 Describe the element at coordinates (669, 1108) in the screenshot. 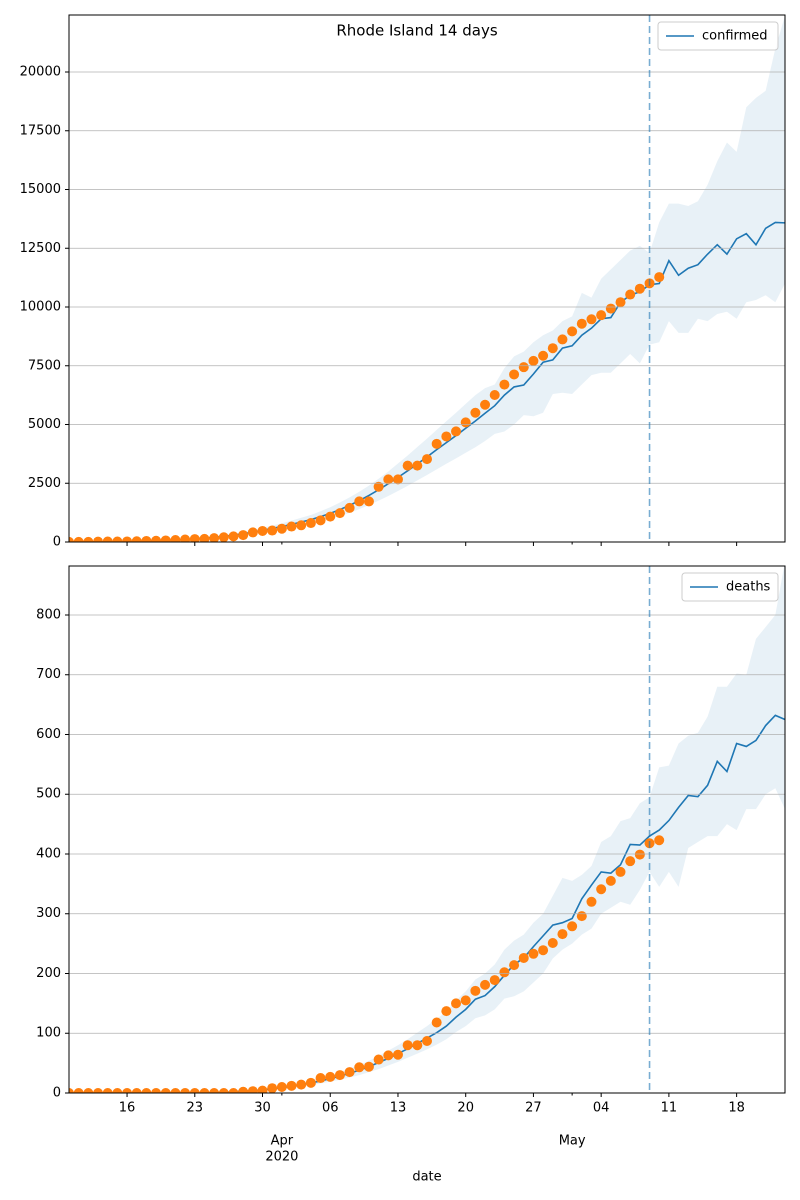

I see `x-tick-label: 11` at that location.